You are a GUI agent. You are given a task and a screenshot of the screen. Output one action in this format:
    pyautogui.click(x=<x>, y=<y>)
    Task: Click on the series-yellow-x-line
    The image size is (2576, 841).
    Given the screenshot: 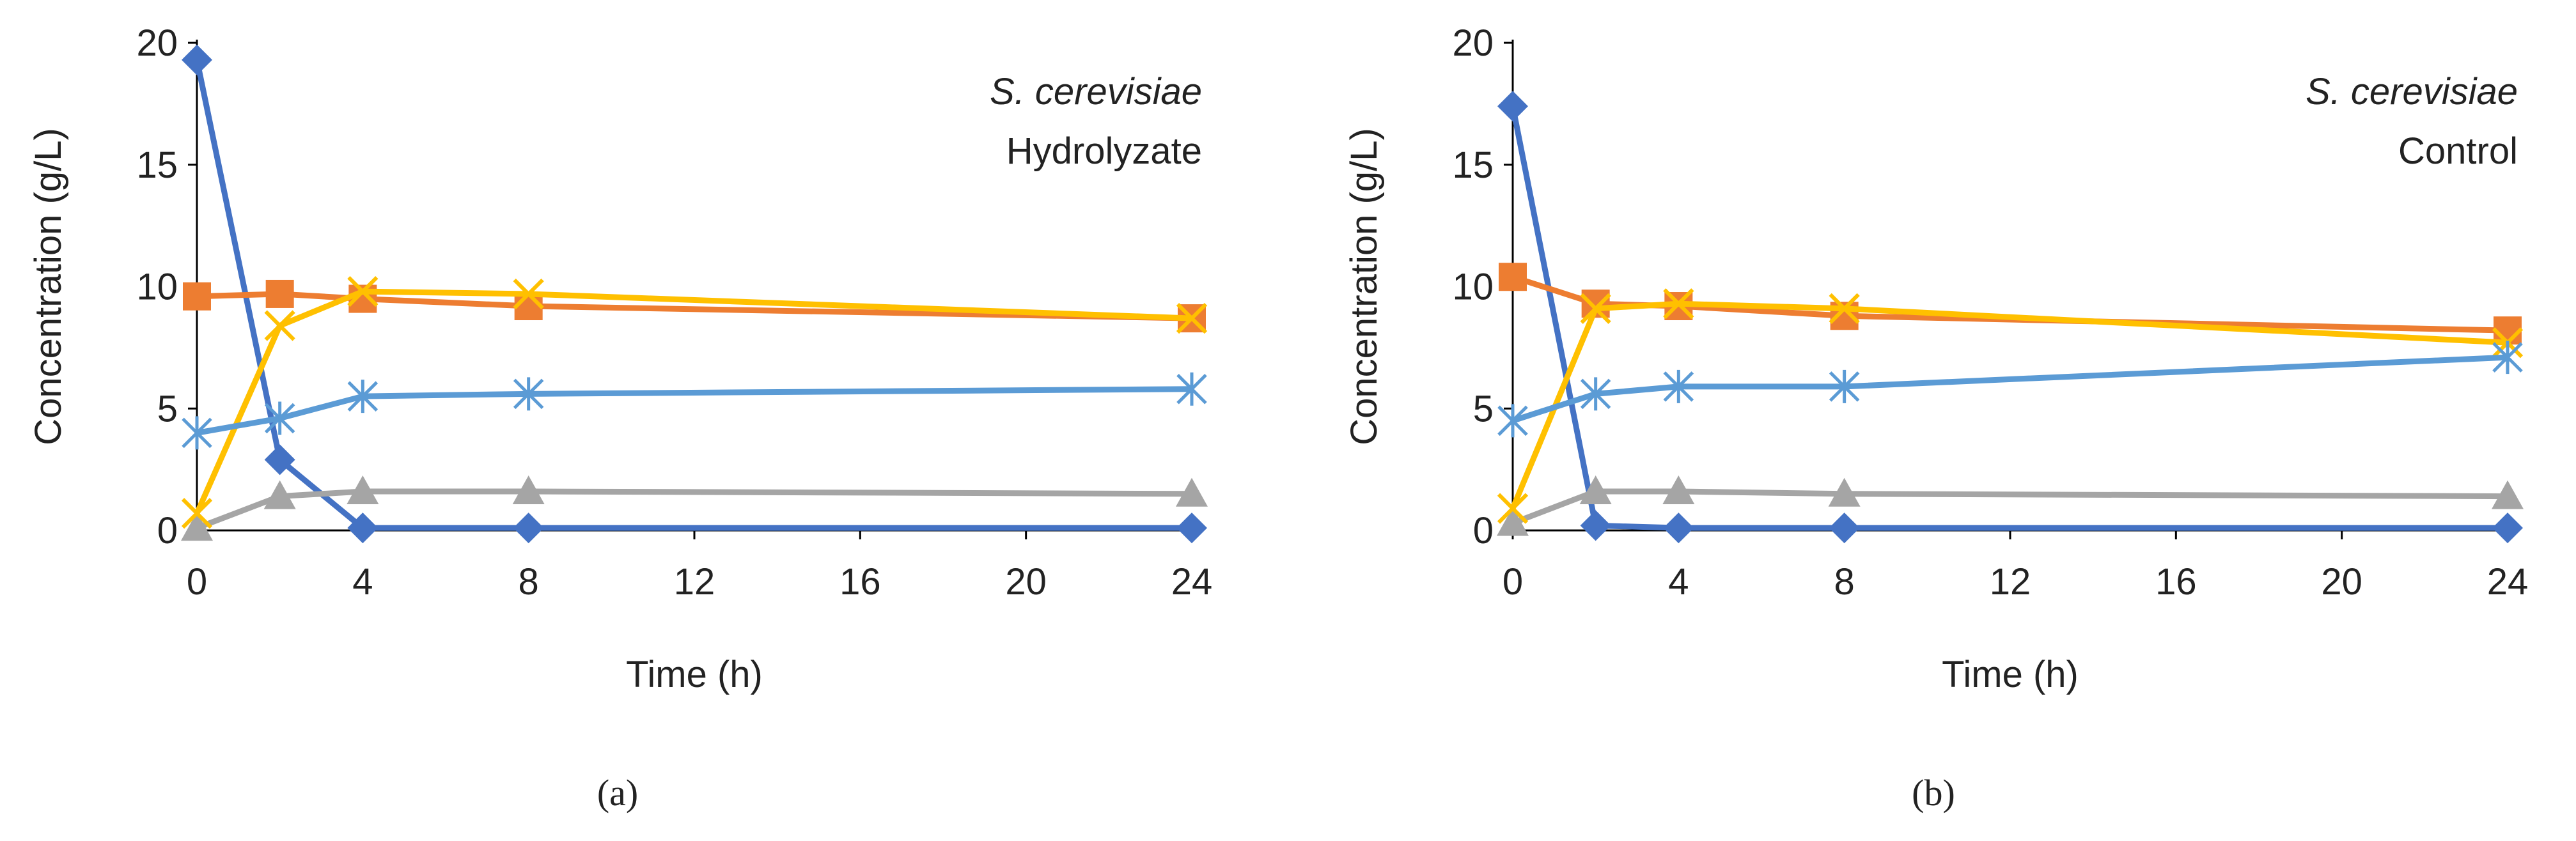 What is the action you would take?
    pyautogui.click(x=2009, y=405)
    